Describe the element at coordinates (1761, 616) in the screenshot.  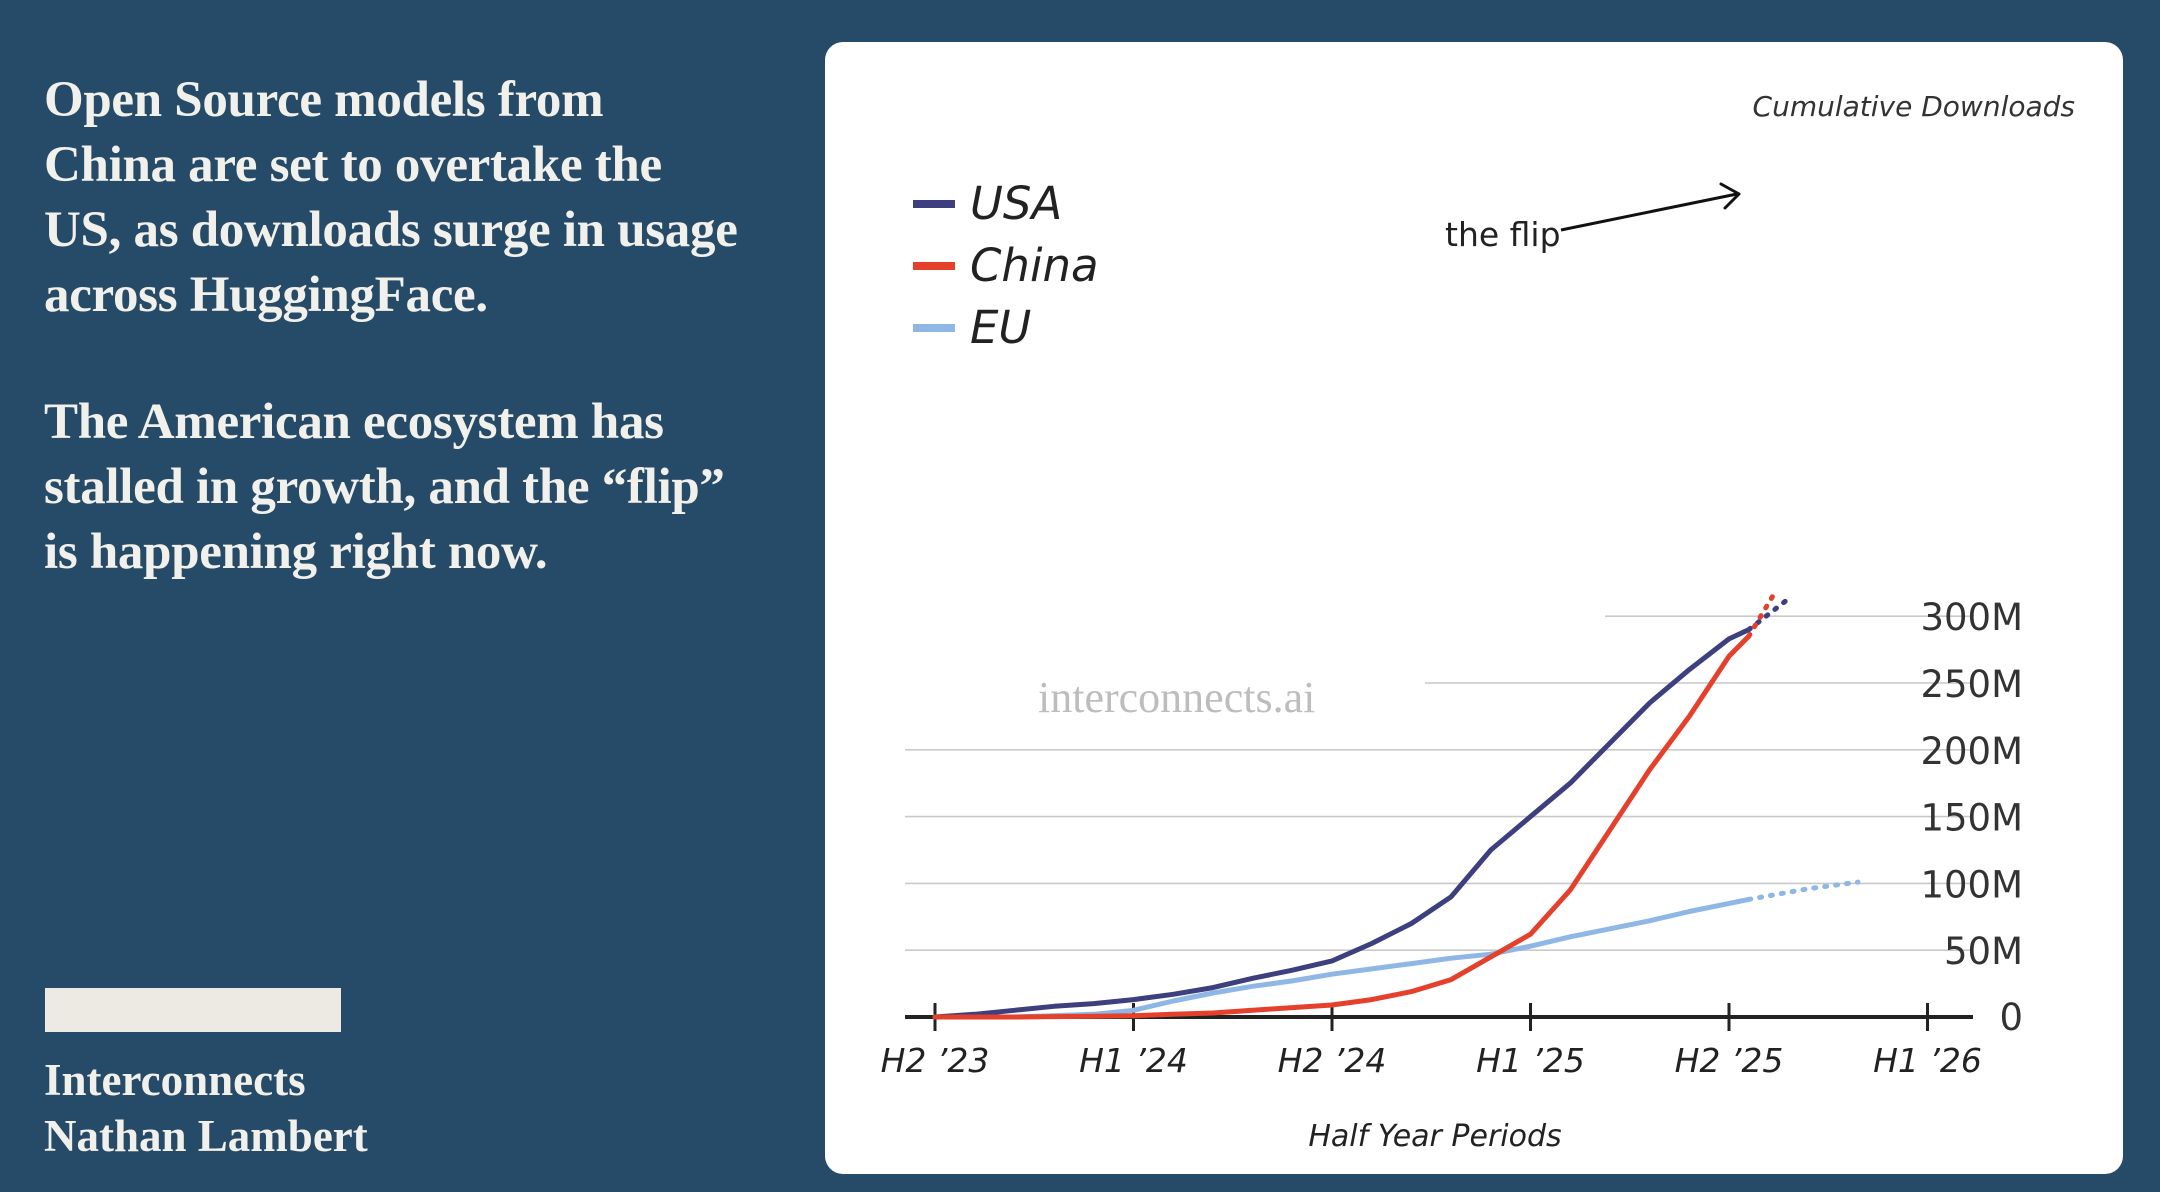
I see `series-projection-china` at that location.